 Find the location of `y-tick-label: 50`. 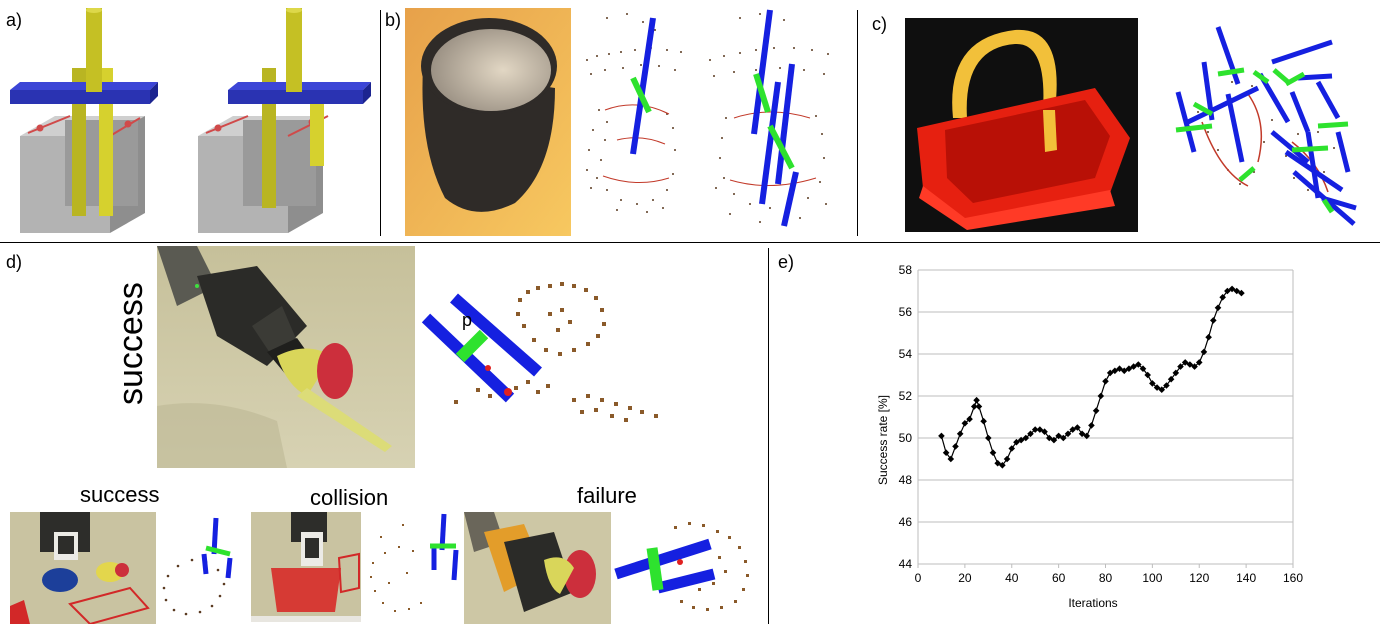

y-tick-label: 50 is located at coordinates (906, 438).